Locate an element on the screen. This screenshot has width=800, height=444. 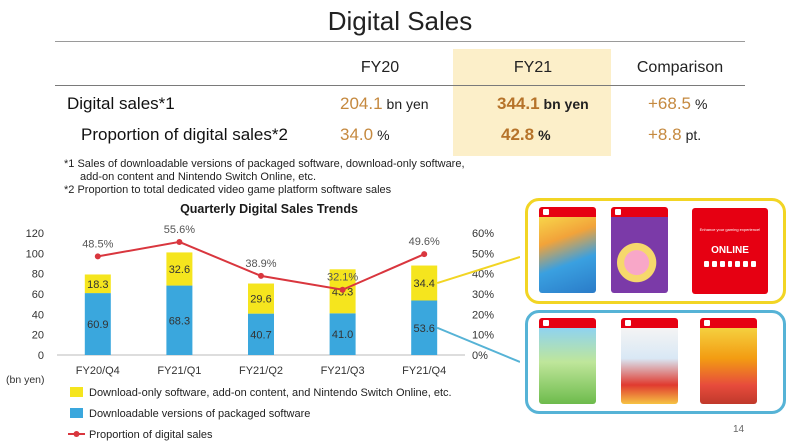
proportion-fy21-unit: % is located at coordinates (544, 135).